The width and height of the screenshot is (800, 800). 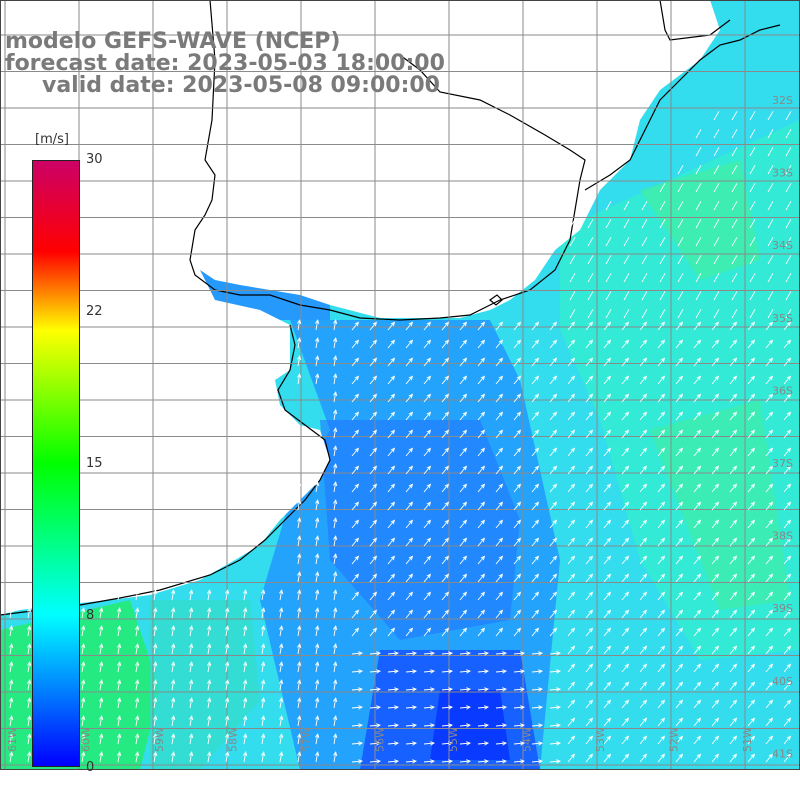 I want to click on lat-label: 40S, so click(x=782, y=681).